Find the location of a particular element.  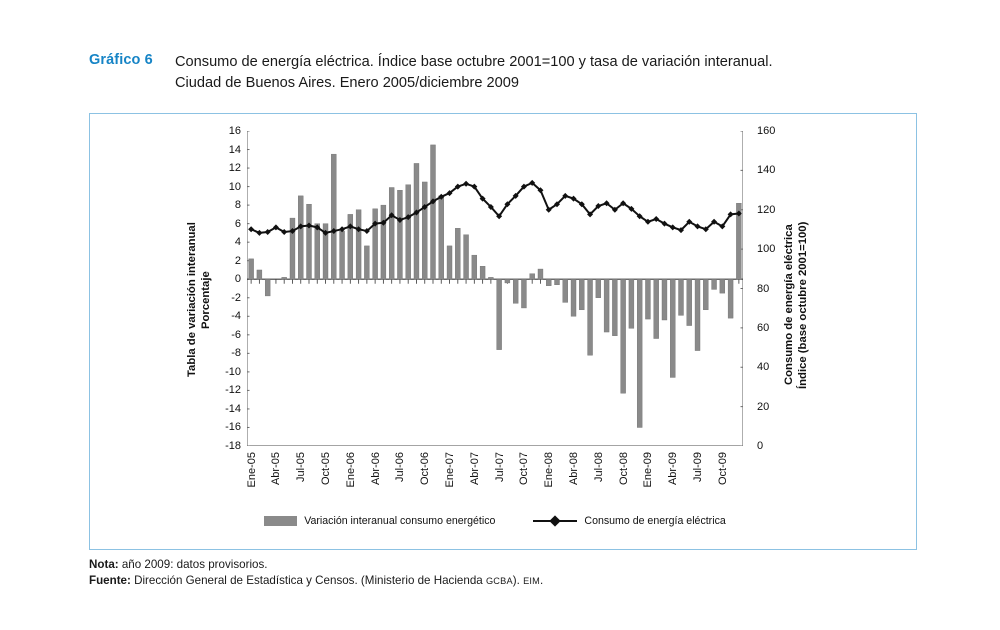

nota-label: Nota: is located at coordinates (104, 564).